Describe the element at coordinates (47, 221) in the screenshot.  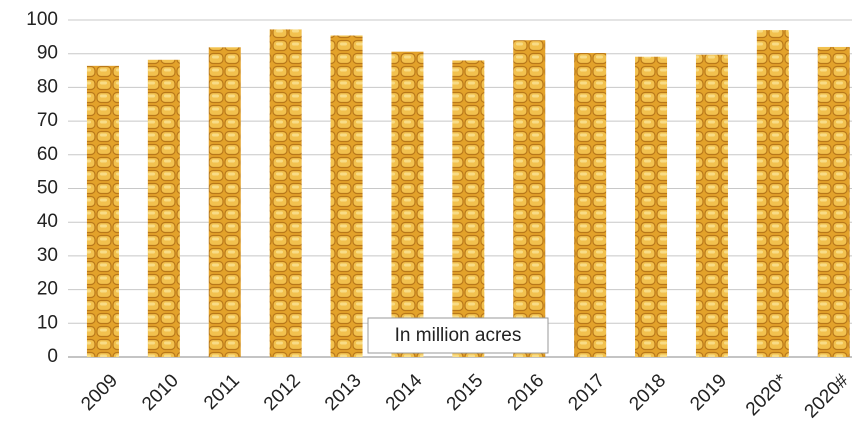
I see `y-tick-label: 40` at that location.